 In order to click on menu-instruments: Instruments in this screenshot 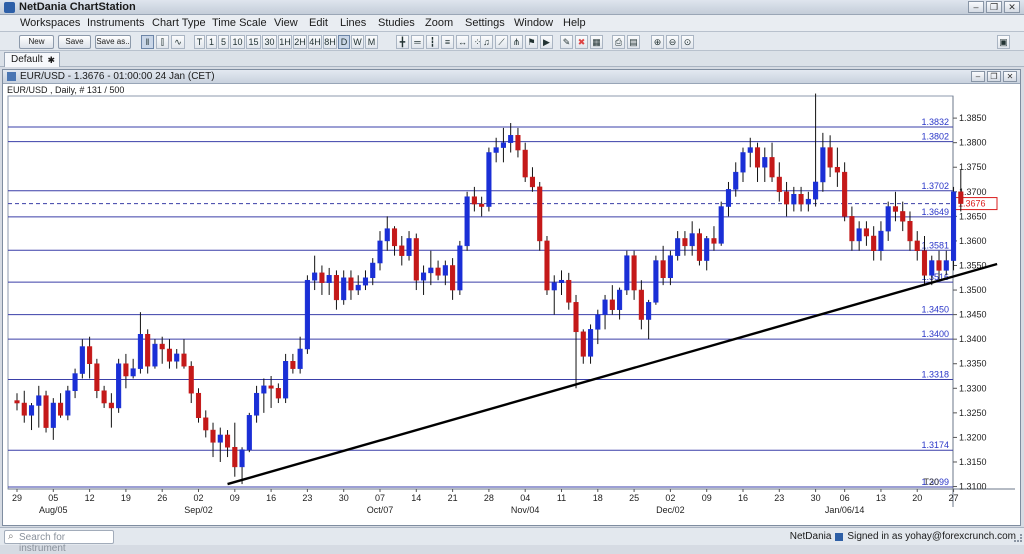, I will do `click(116, 23)`.